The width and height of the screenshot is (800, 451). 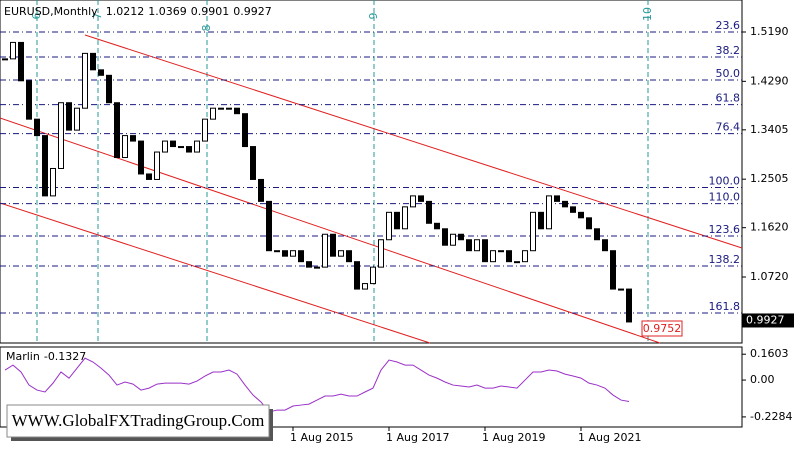 What do you see at coordinates (728, 50) in the screenshot?
I see `fib-label: 38.2` at bounding box center [728, 50].